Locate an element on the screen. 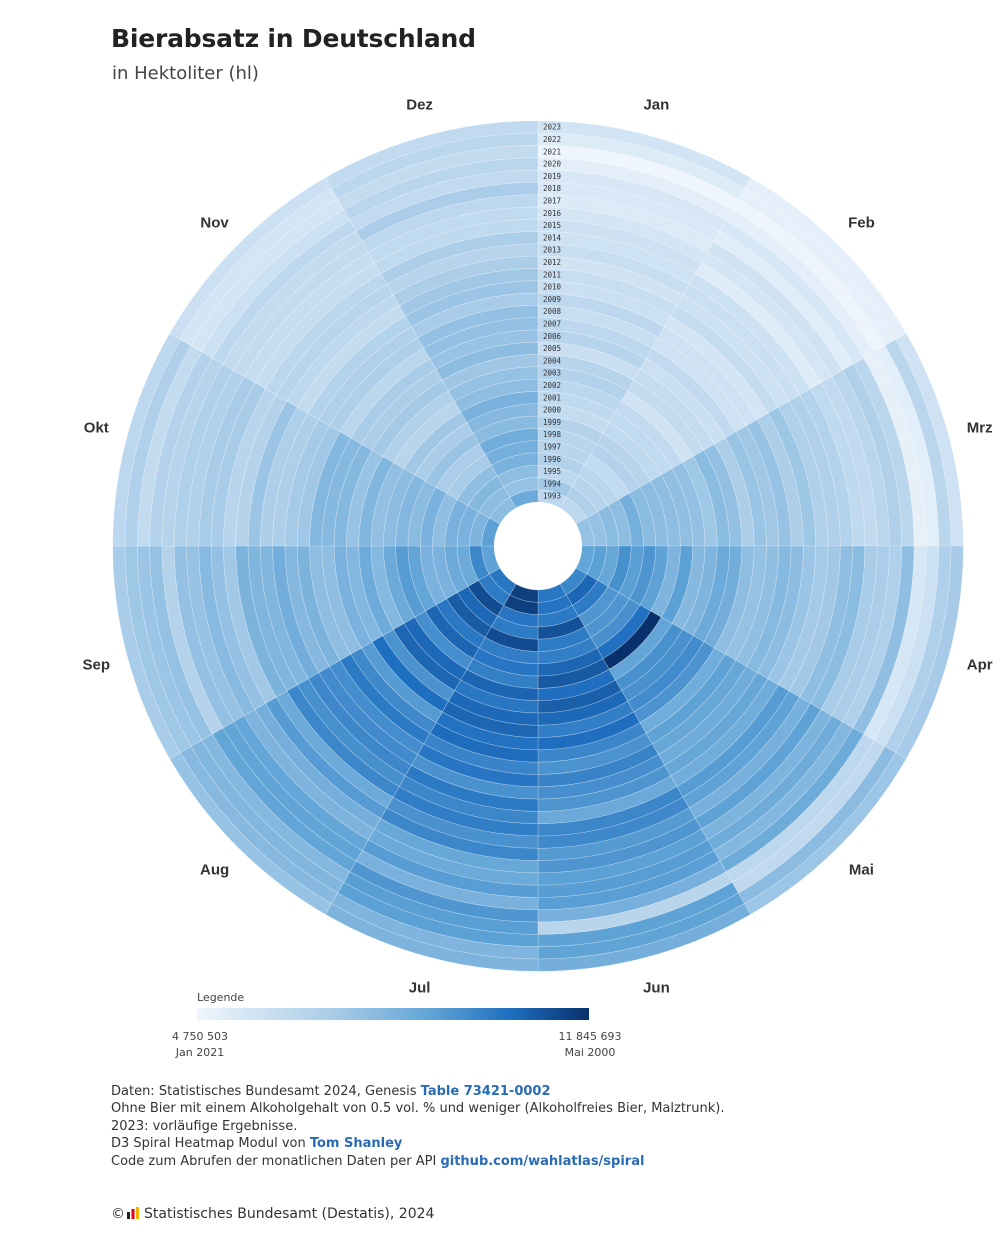 This screenshot has height=1241, width=1000. year-label-2022: 2022 is located at coordinates (552, 139).